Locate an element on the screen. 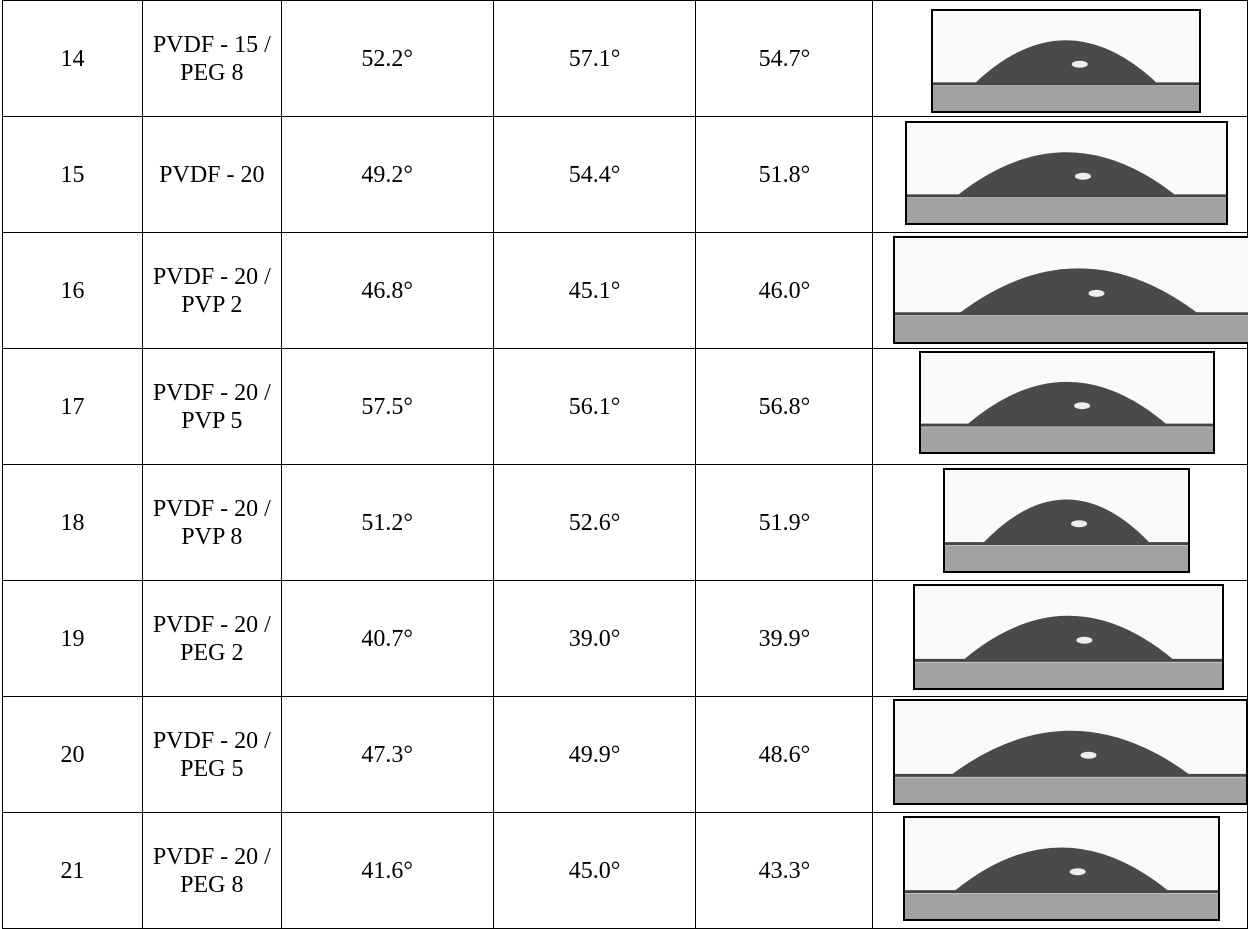 This screenshot has height=929, width=1248. membrane-name: PVDF - 20 / PEG 8 is located at coordinates (211, 870).